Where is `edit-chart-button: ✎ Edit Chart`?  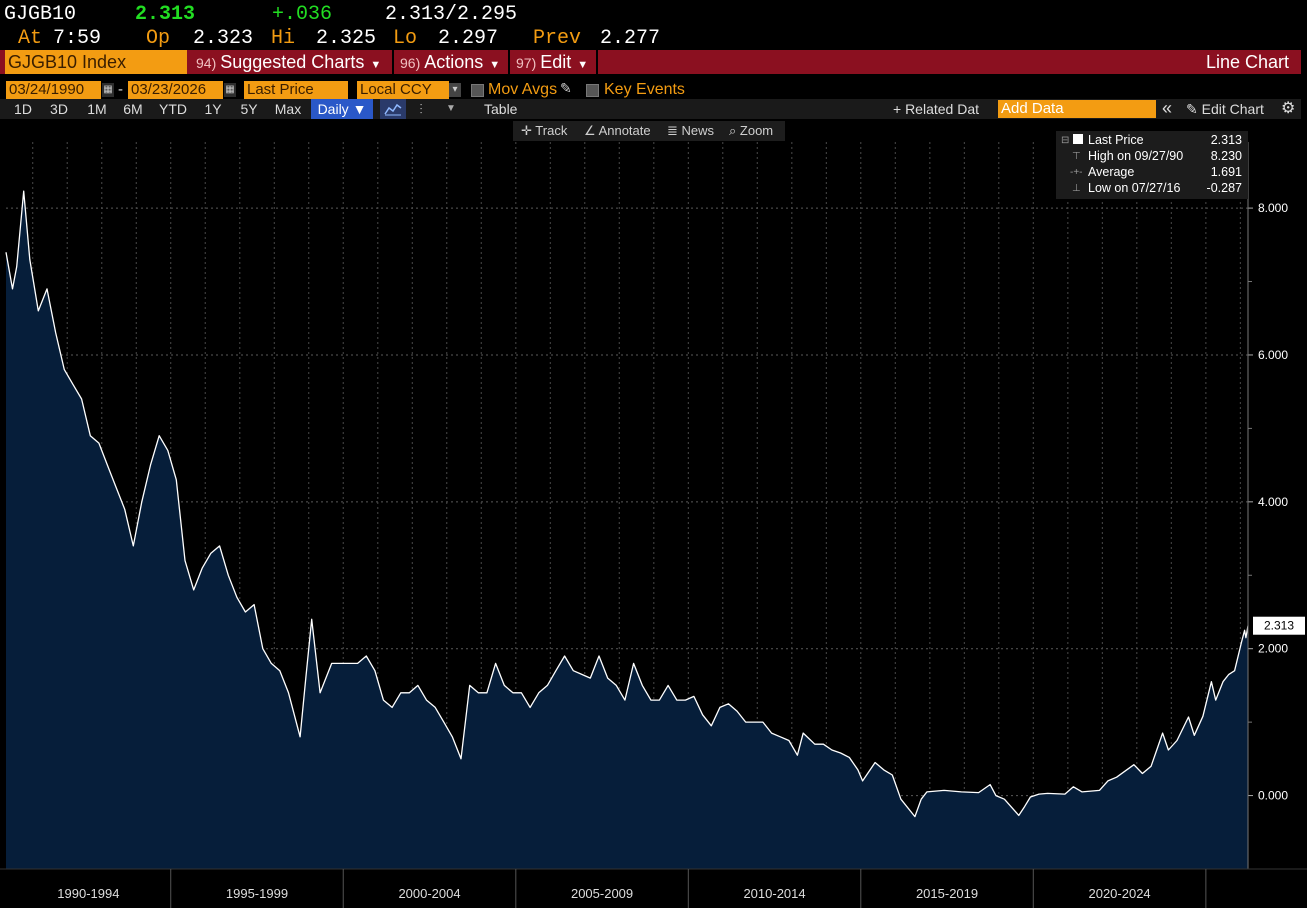 edit-chart-button: ✎ Edit Chart is located at coordinates (1225, 109).